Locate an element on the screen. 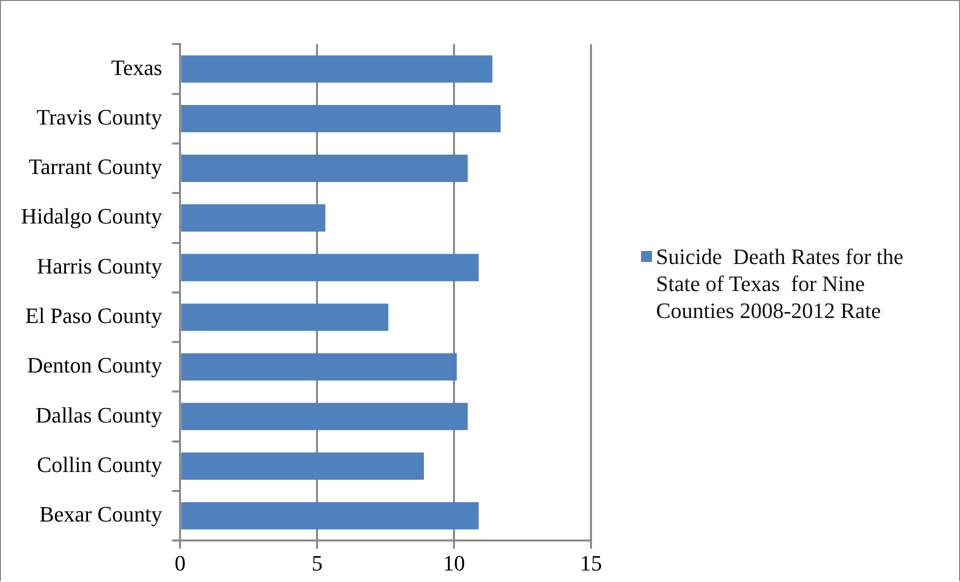  legend-label: Suicide Death Rates for the State of Texas for Nine Counties 2008-2012 Rate is located at coordinates (780, 283).